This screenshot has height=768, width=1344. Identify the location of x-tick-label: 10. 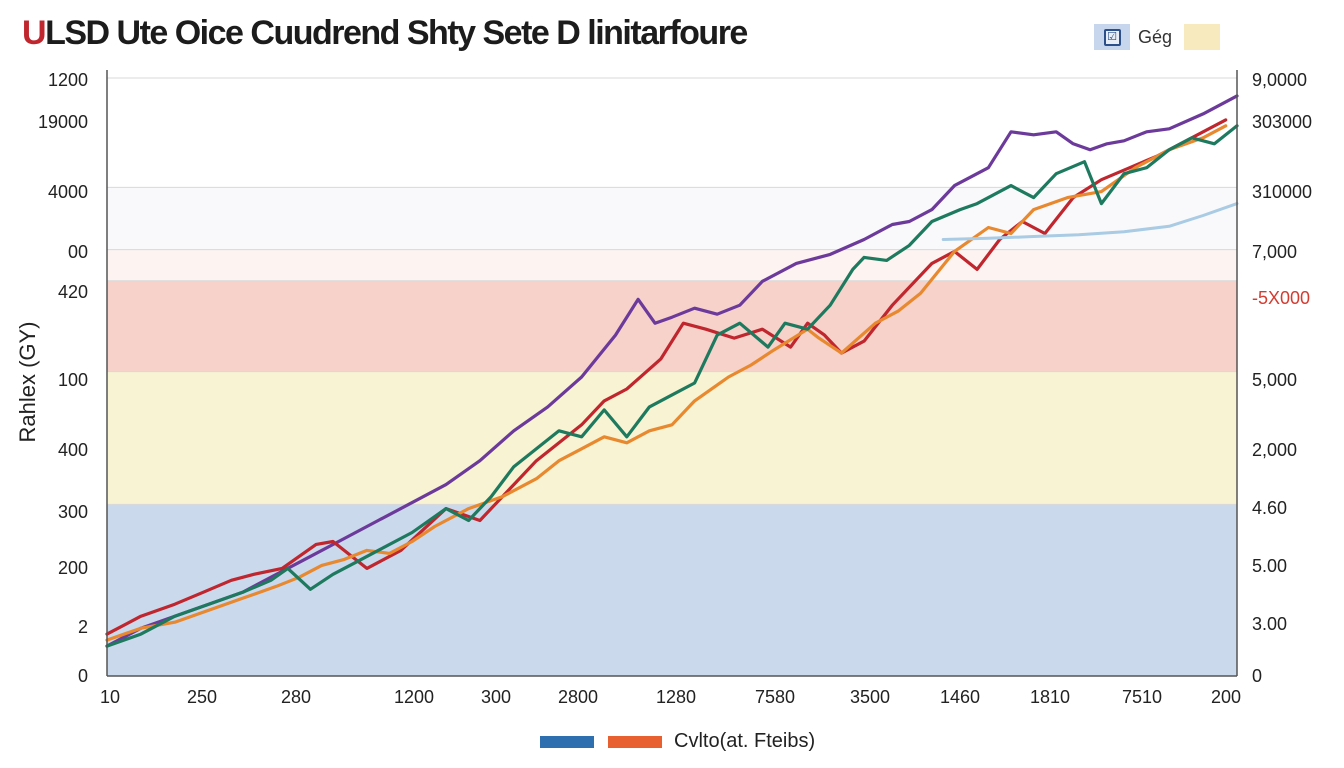
(110, 697).